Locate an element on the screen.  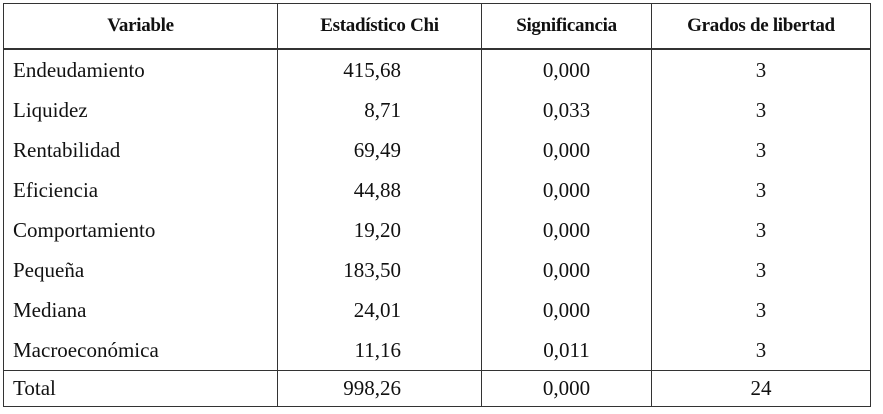
table-row: Macroeconómica 11,16 0,011 3 is located at coordinates (437, 350).